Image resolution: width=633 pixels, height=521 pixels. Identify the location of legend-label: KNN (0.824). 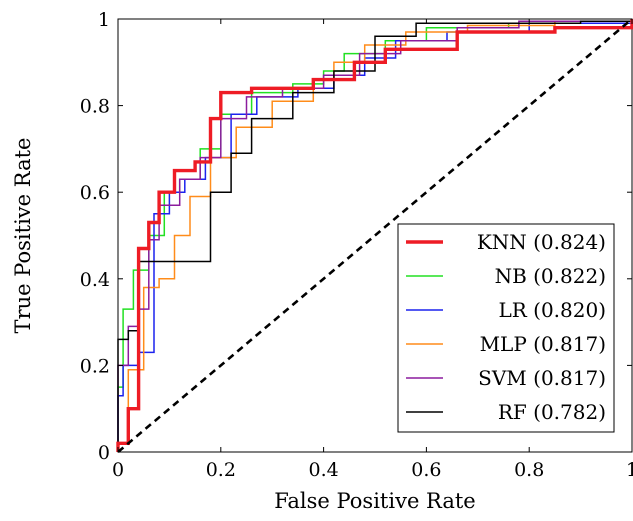
(541, 242).